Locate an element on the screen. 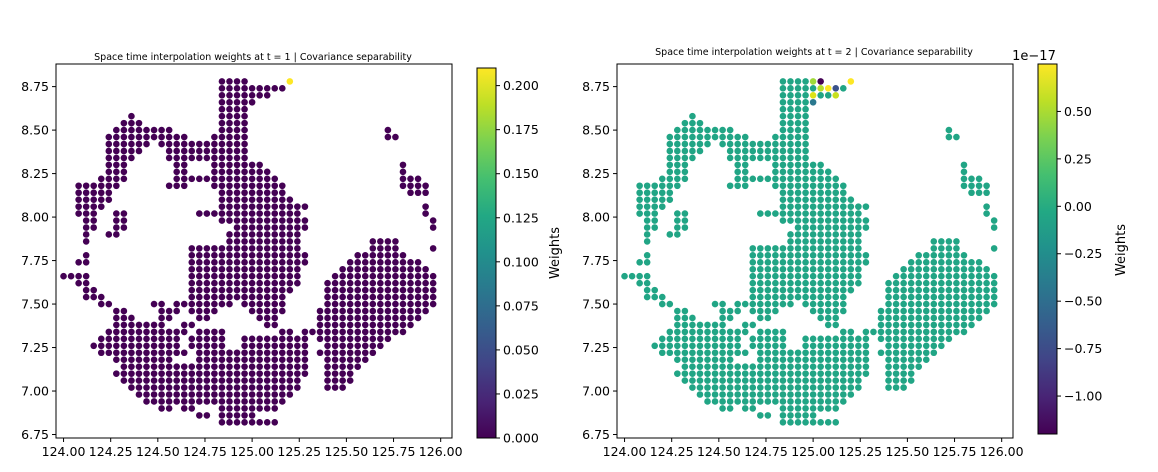  y-tick-label: 6.75 is located at coordinates (596, 434).